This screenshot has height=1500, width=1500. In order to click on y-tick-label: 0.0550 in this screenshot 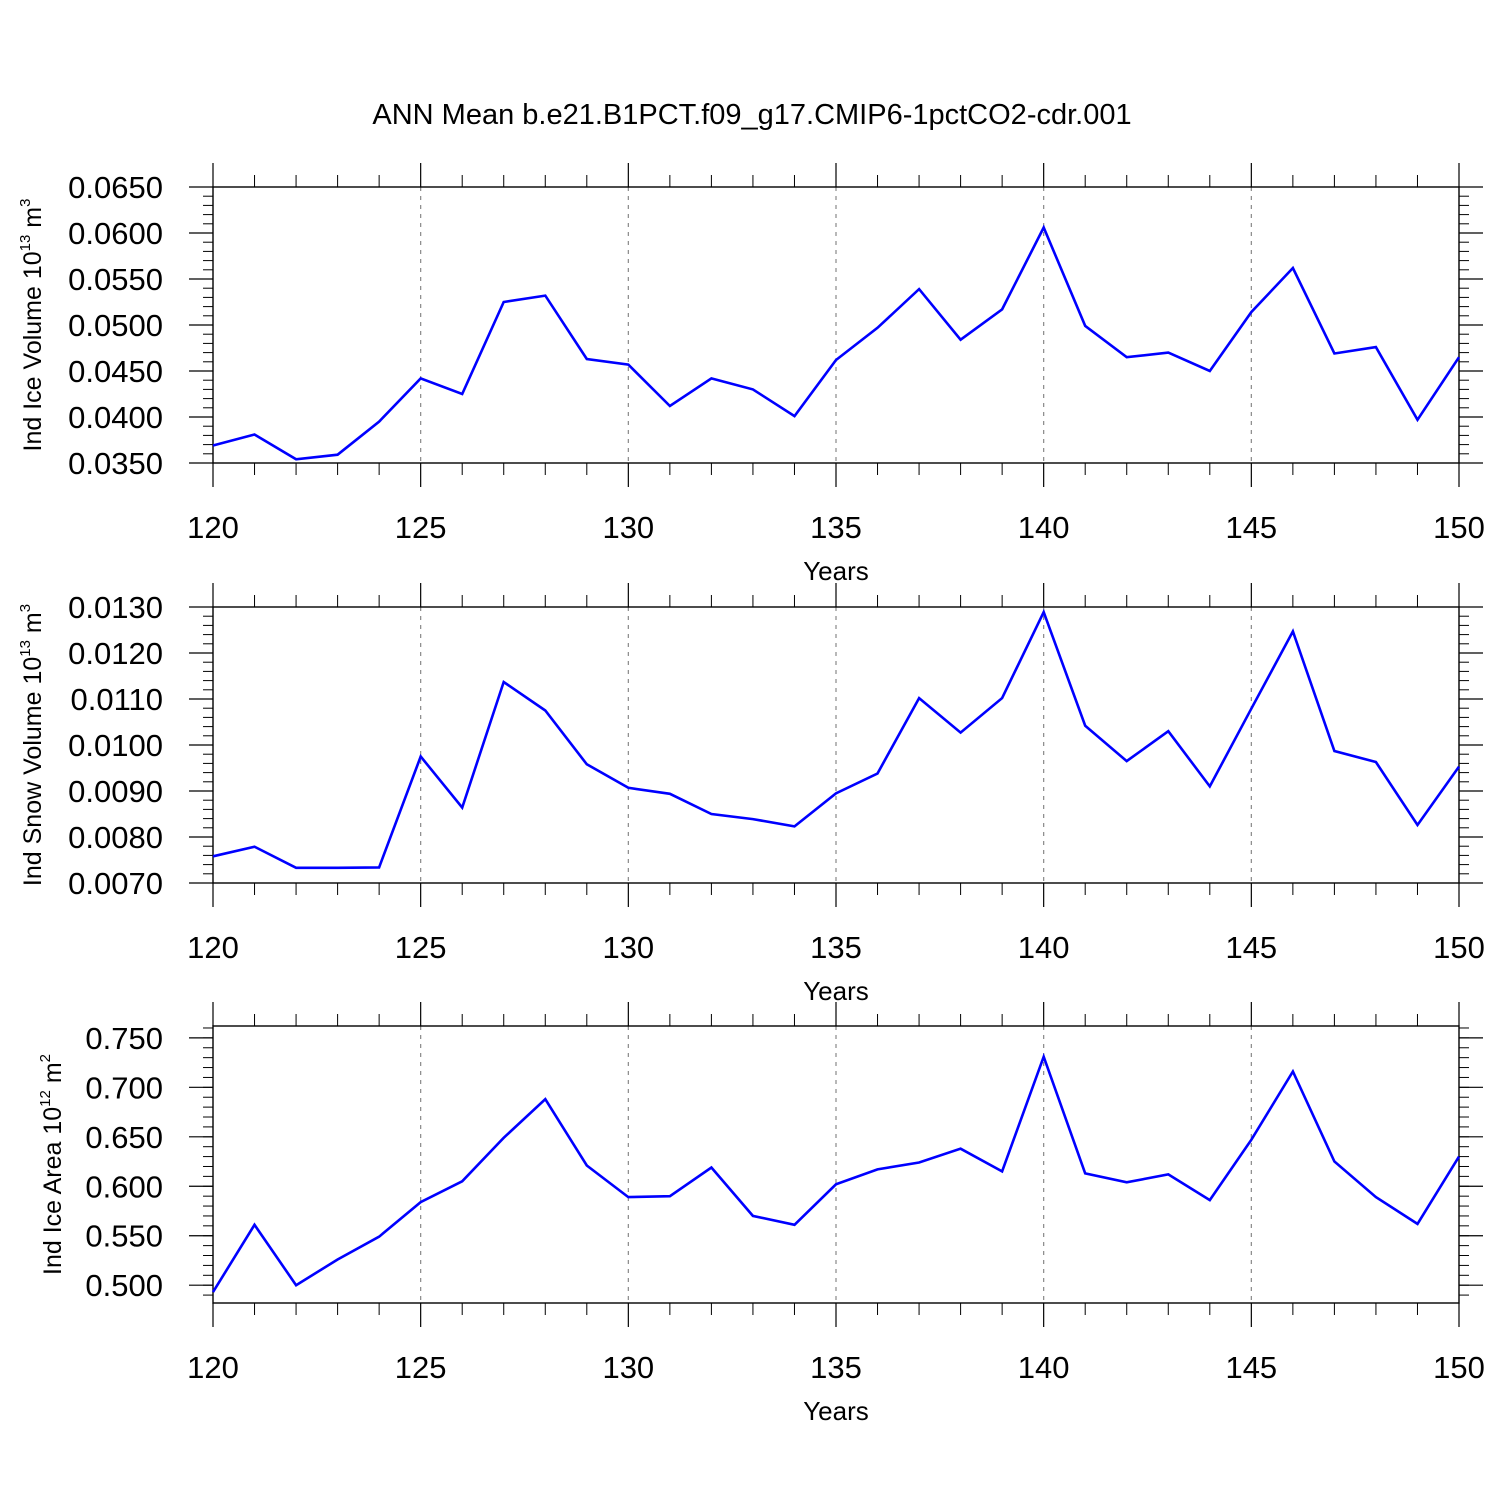, I will do `click(115, 279)`.